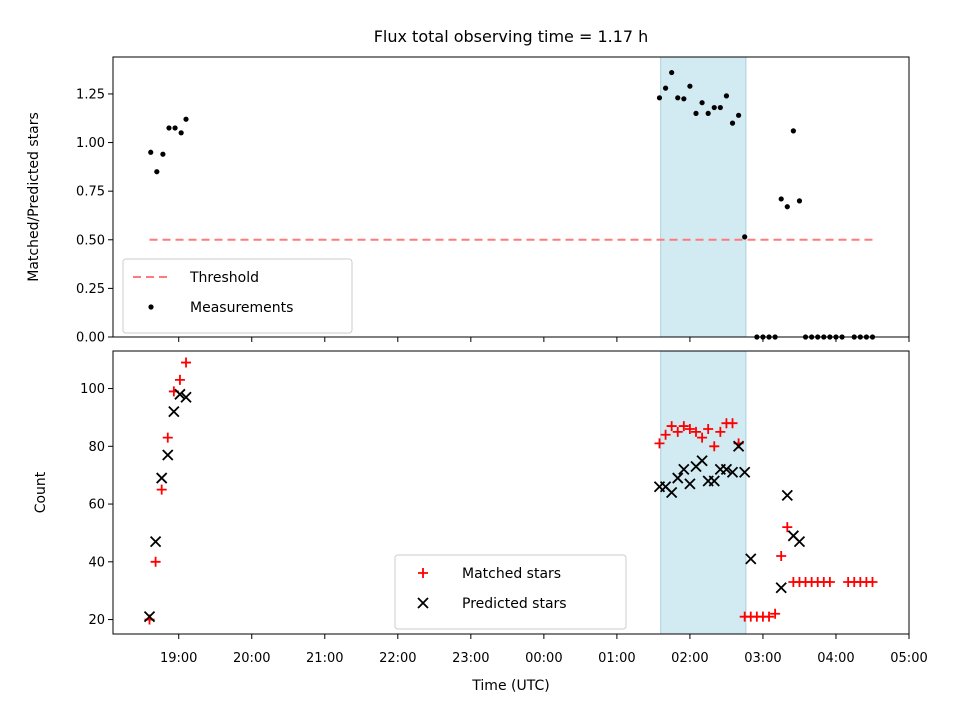 Image resolution: width=960 pixels, height=720 pixels. I want to click on x-tick-label: 03:00, so click(762, 658).